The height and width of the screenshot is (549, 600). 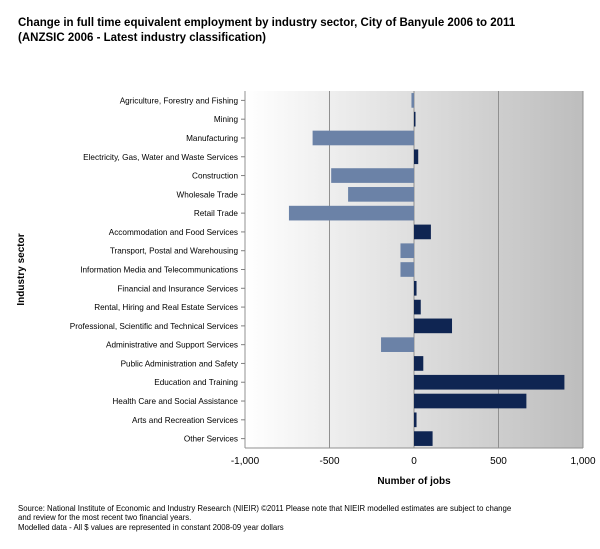 I want to click on y-axis-label: Industry sector, so click(x=21, y=269).